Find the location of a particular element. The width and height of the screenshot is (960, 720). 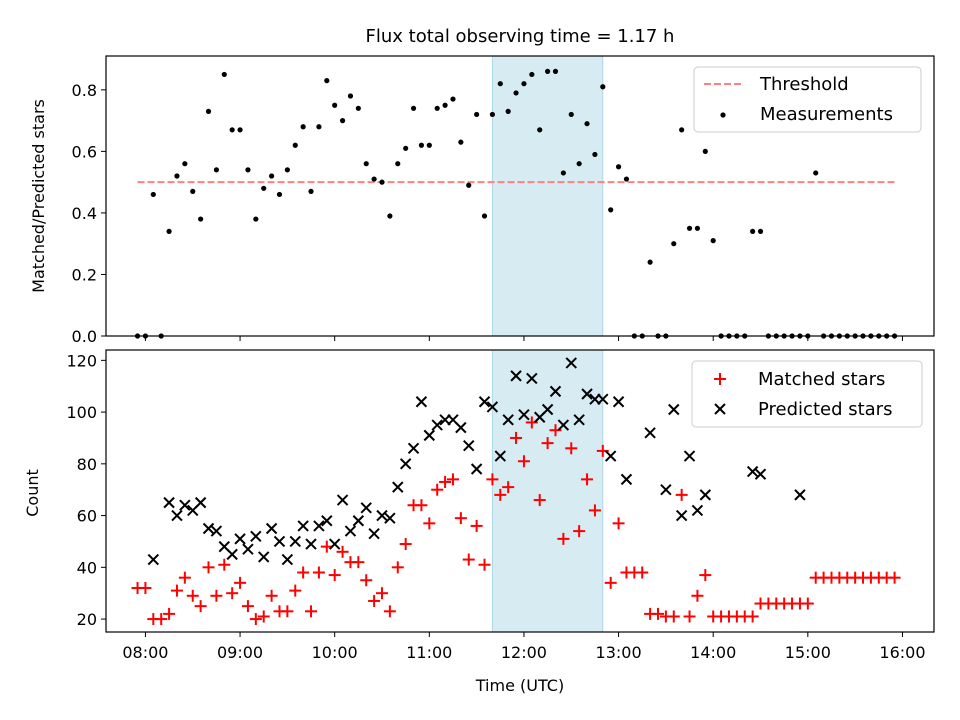

x-tick-label: 15:00 is located at coordinates (808, 652).